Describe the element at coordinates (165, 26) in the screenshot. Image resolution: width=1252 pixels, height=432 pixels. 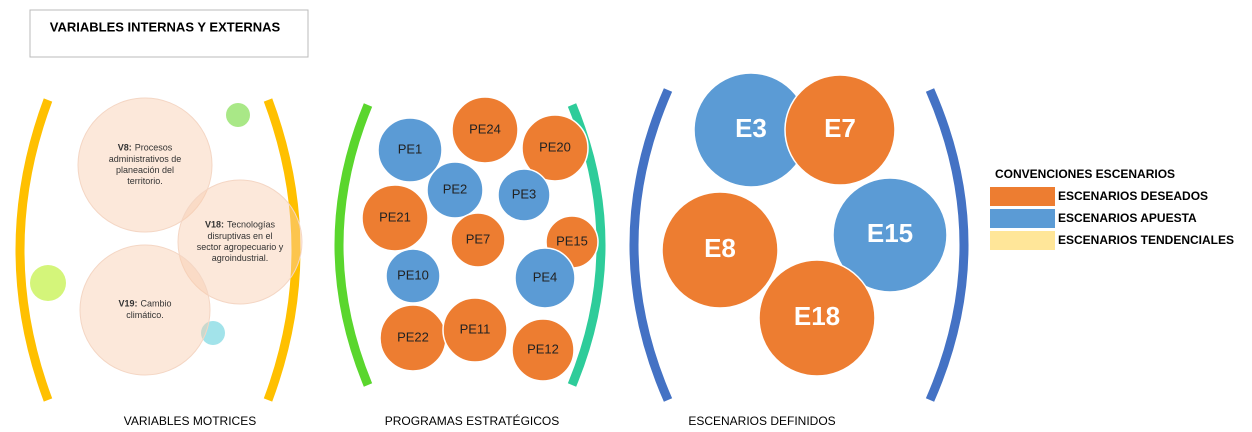
I see `title: VARIABLES INTERNAS Y EXTERNAS` at that location.